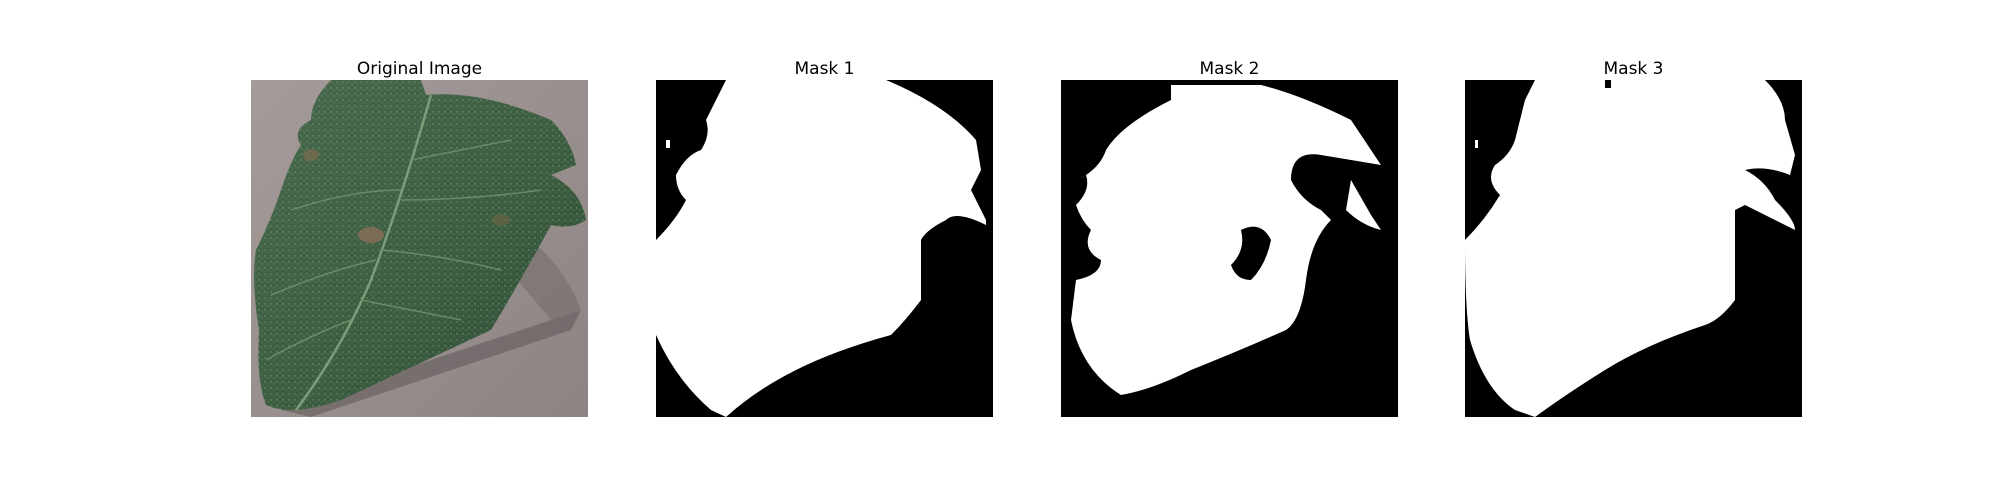 Image resolution: width=2000 pixels, height=500 pixels. What do you see at coordinates (1229, 69) in the screenshot?
I see `panel-title: Mask 2` at bounding box center [1229, 69].